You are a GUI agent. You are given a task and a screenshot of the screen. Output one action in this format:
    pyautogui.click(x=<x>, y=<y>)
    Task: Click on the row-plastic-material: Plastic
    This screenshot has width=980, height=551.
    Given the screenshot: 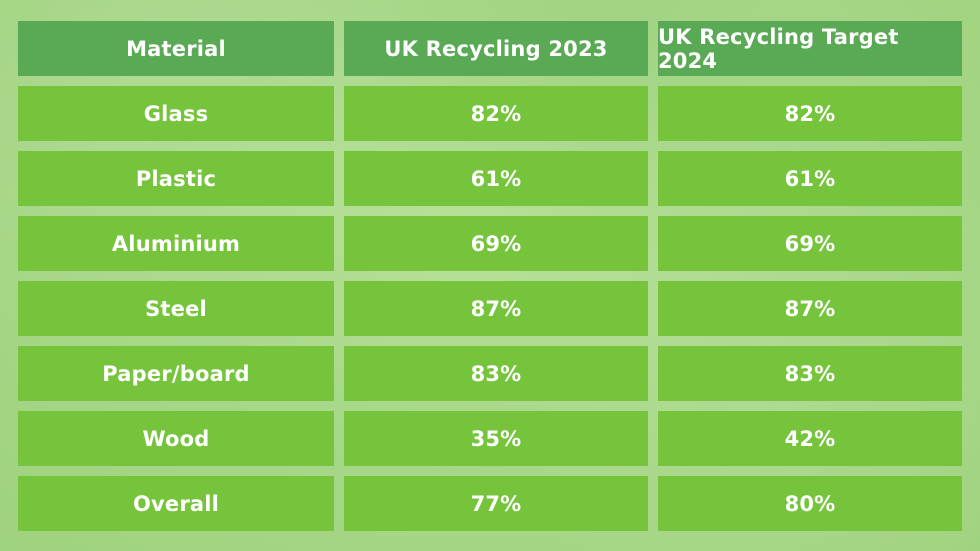 What is the action you would take?
    pyautogui.click(x=176, y=178)
    